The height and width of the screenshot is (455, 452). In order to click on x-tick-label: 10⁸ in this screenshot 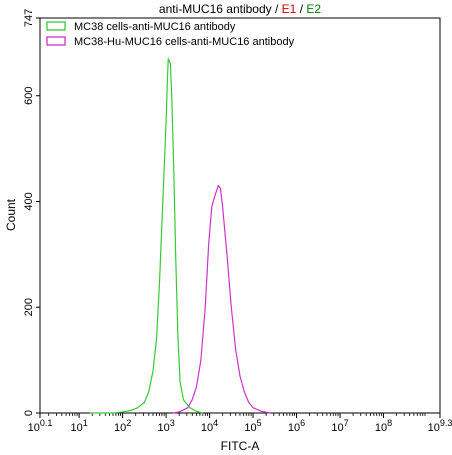, I will do `click(383, 426)`.